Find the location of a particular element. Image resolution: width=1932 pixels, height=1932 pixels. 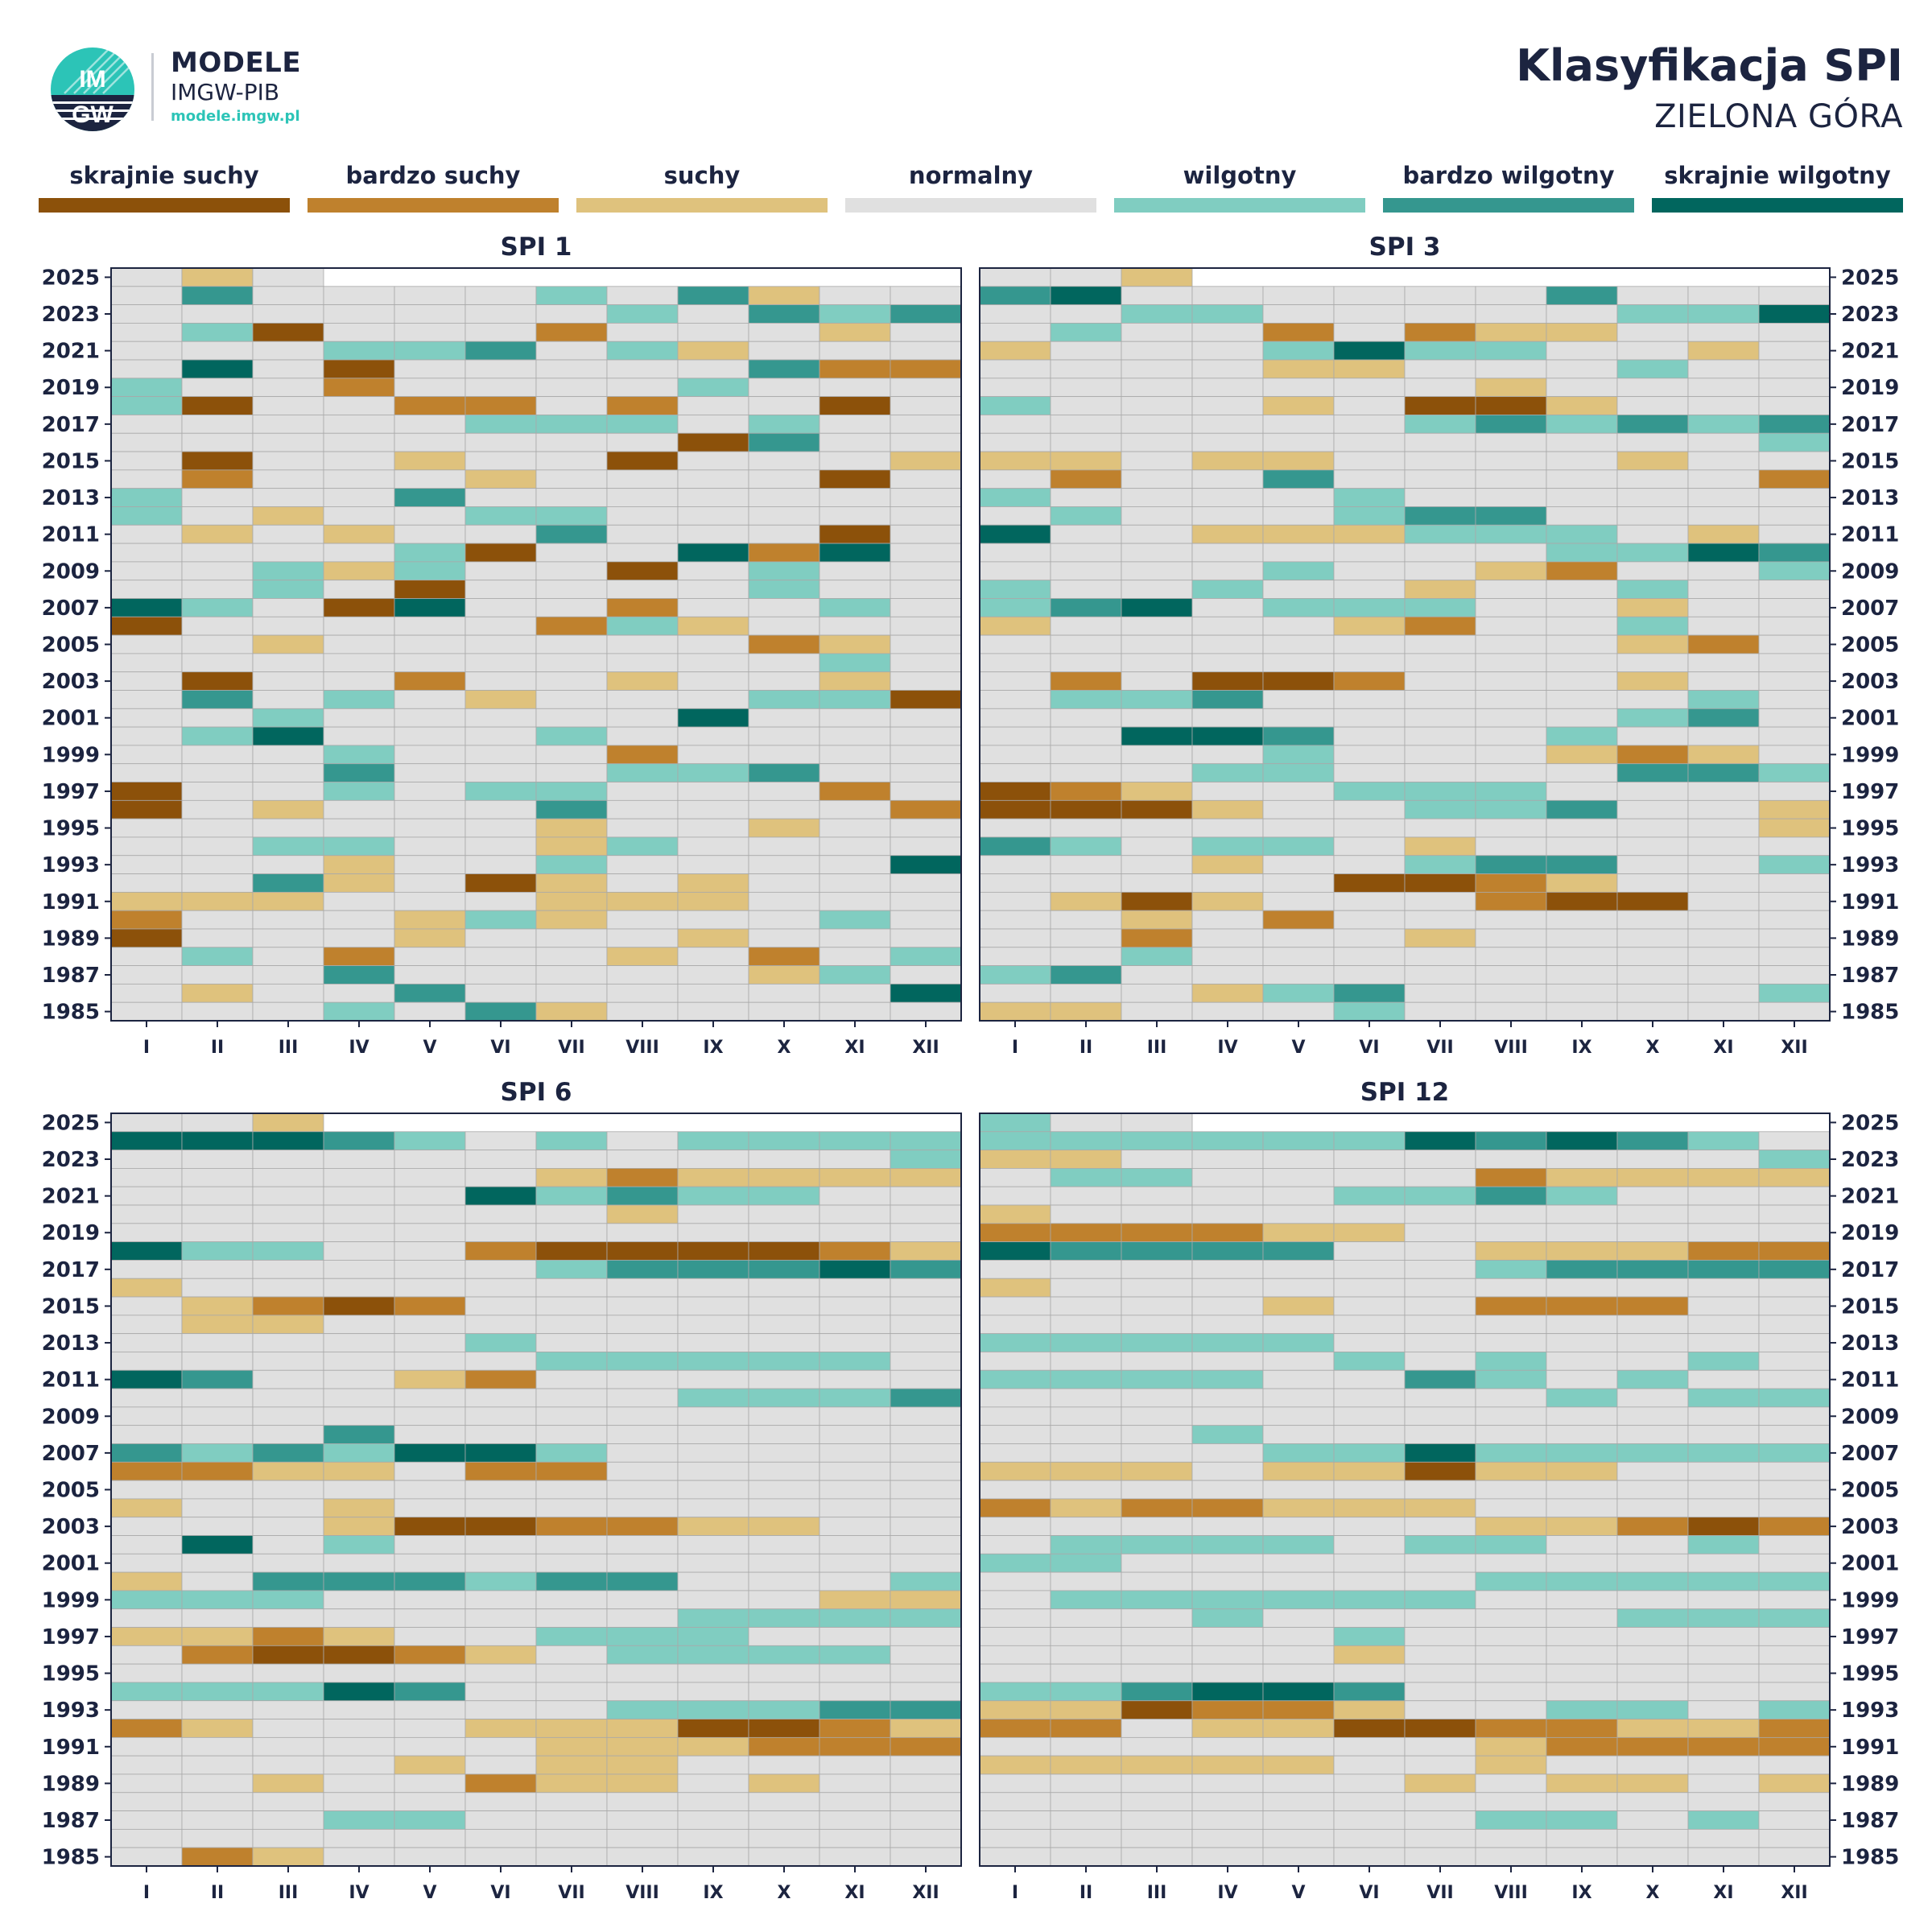

y-tick-label: 2001 is located at coordinates (71, 719).